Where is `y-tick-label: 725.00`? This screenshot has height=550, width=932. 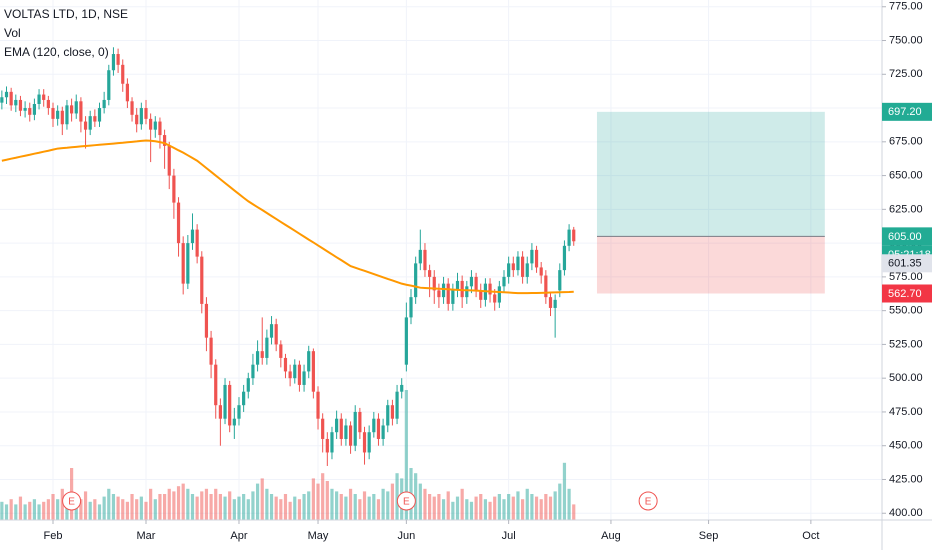 y-tick-label: 725.00 is located at coordinates (906, 74).